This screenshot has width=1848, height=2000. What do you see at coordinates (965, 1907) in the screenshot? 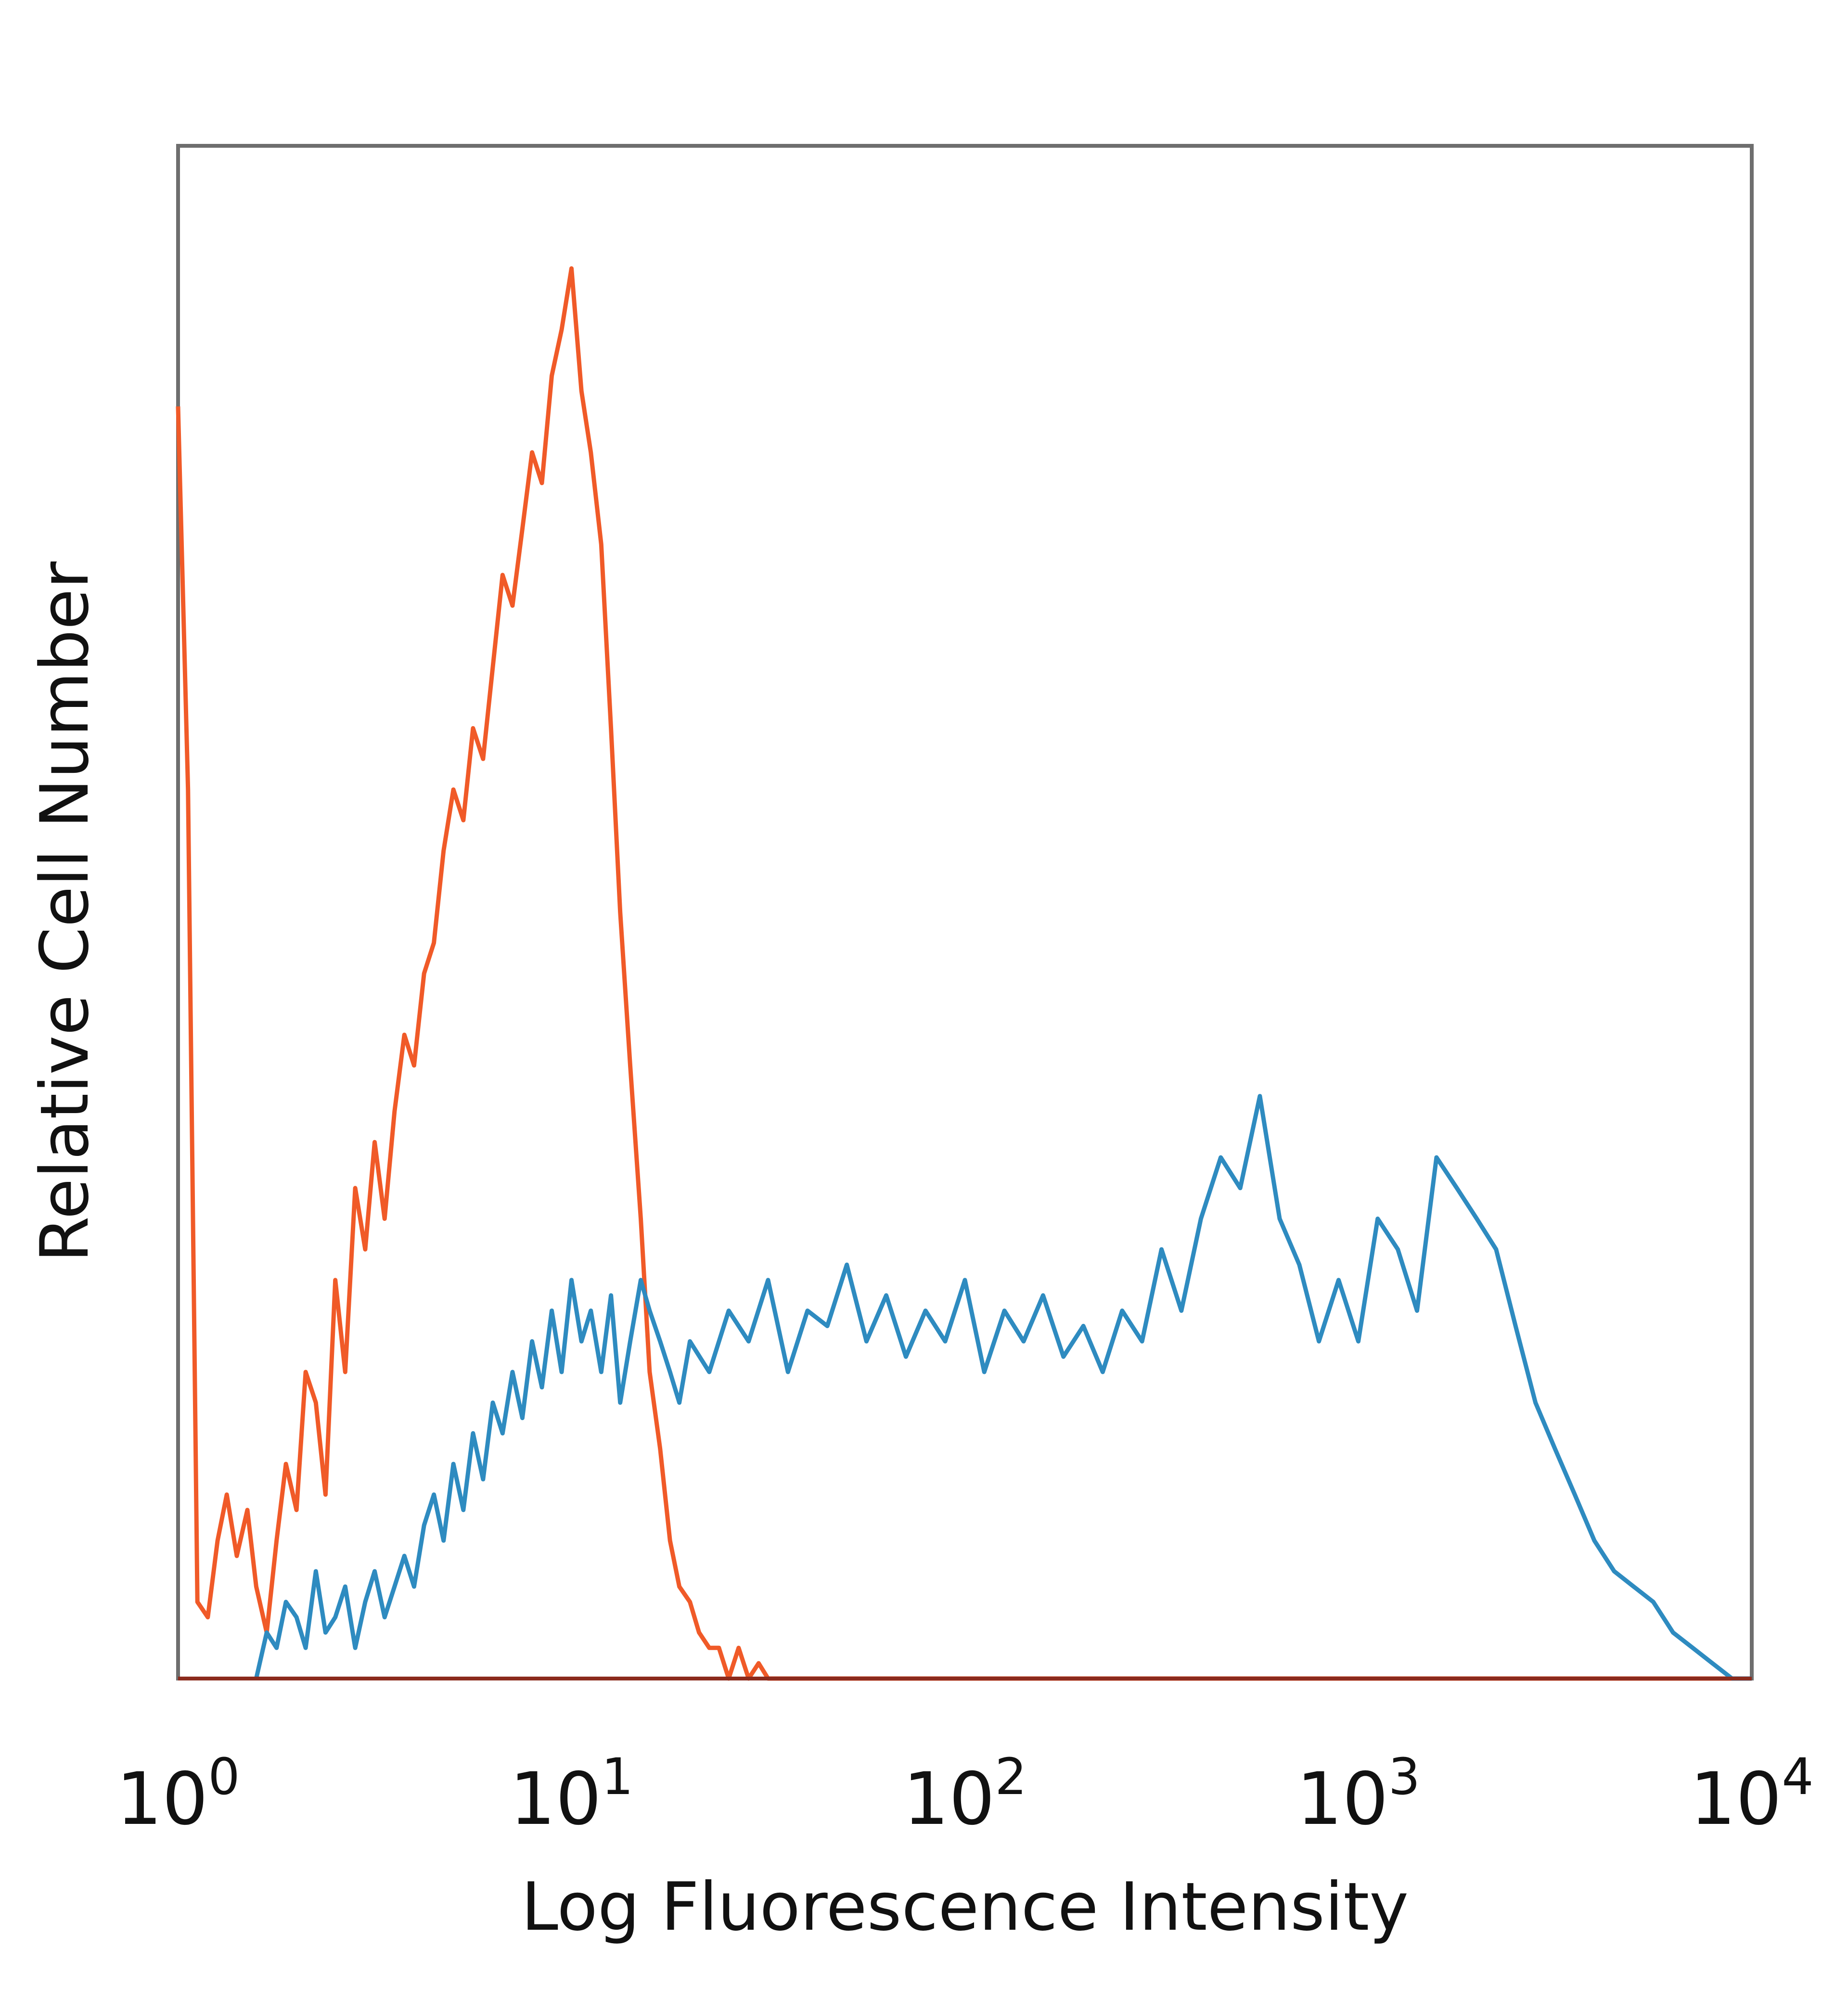
I see `x-axis-title: Log Fluorescence Intensity` at bounding box center [965, 1907].